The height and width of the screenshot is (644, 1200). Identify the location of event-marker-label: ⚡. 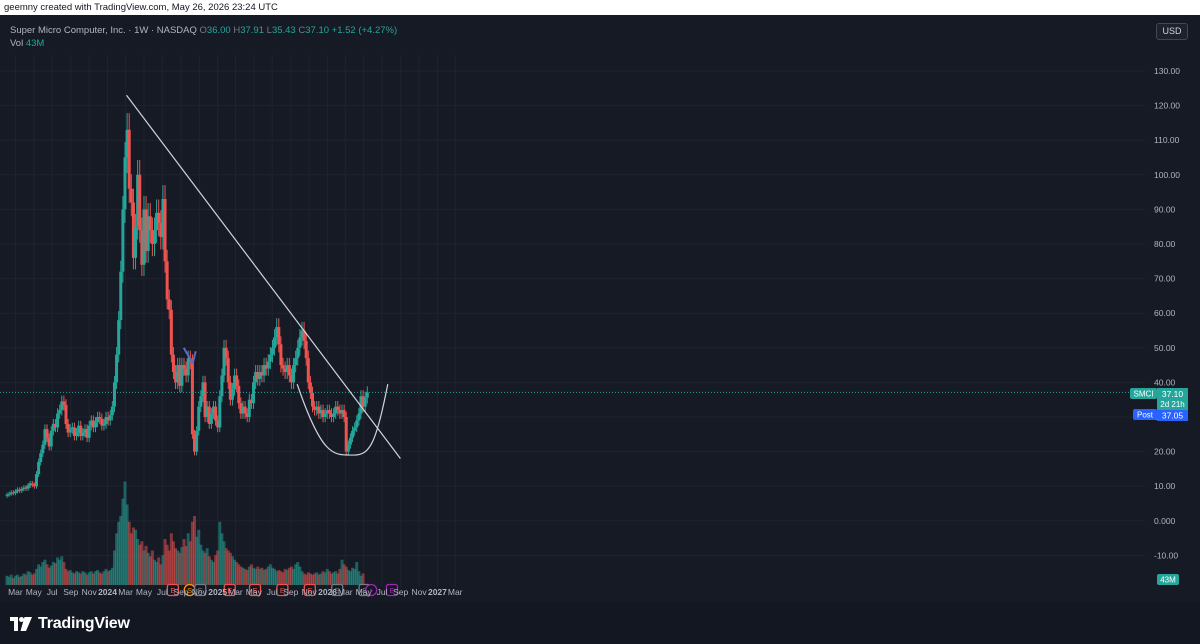
(371, 590).